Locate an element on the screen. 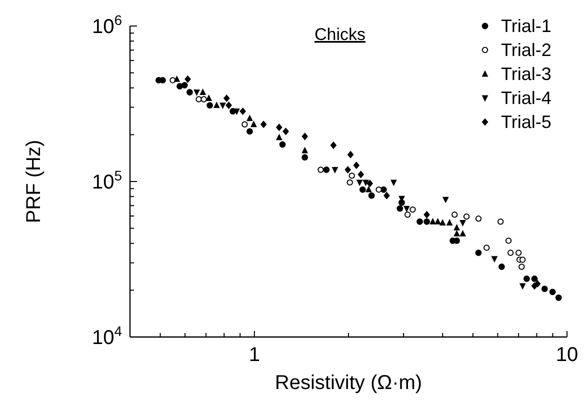 Image resolution: width=586 pixels, height=403 pixels. x-tick-label: 10 is located at coordinates (567, 355).